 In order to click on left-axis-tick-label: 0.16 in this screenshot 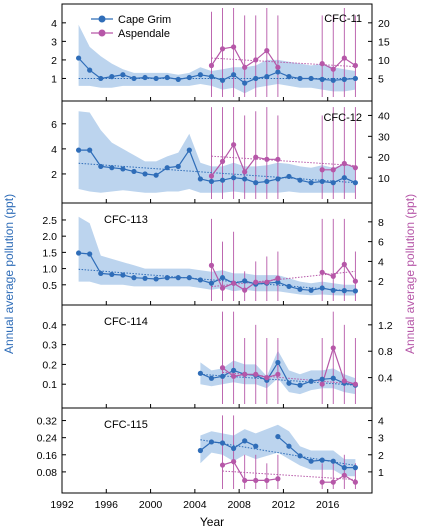, I will do `click(47, 456)`.